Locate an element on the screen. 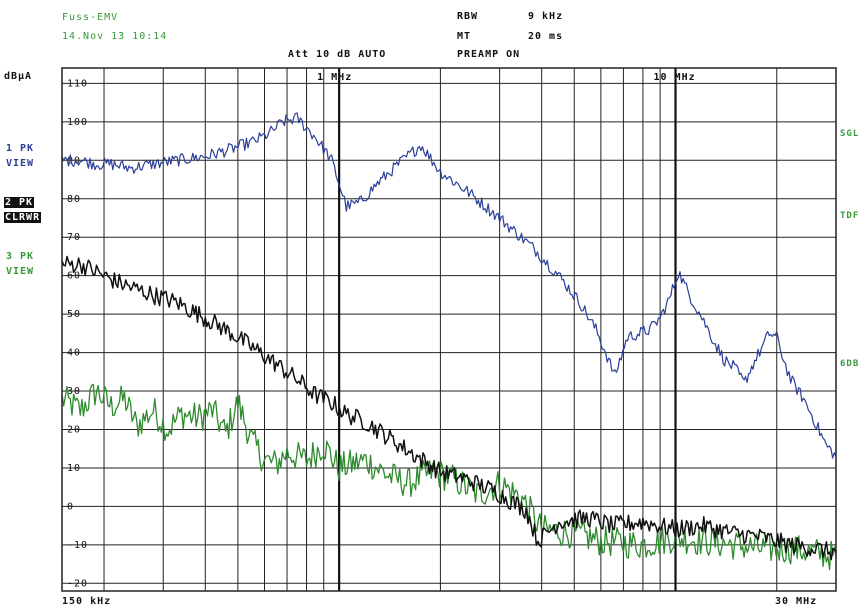 The width and height of the screenshot is (867, 612). y-tick-label: 40 is located at coordinates (74, 353).